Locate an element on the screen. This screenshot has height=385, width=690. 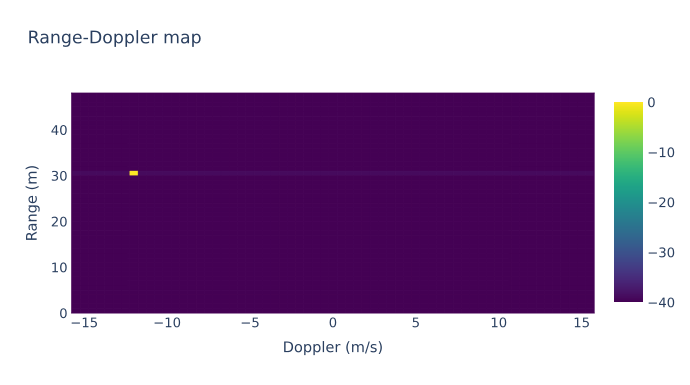
color-bar-label: −20 is located at coordinates (661, 202).